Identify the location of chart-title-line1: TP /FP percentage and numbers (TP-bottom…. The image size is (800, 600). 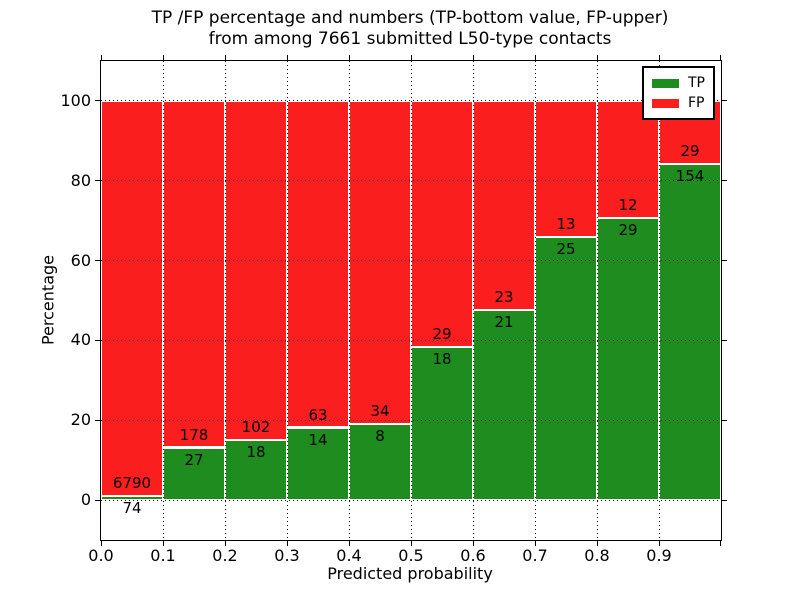
(410, 18).